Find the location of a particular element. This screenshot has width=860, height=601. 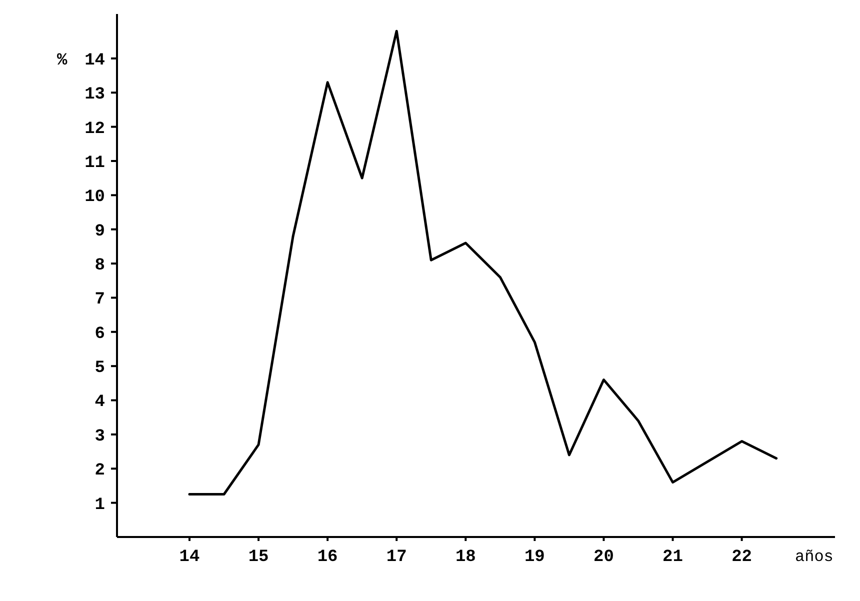

y-axis-title: % is located at coordinates (62, 60).